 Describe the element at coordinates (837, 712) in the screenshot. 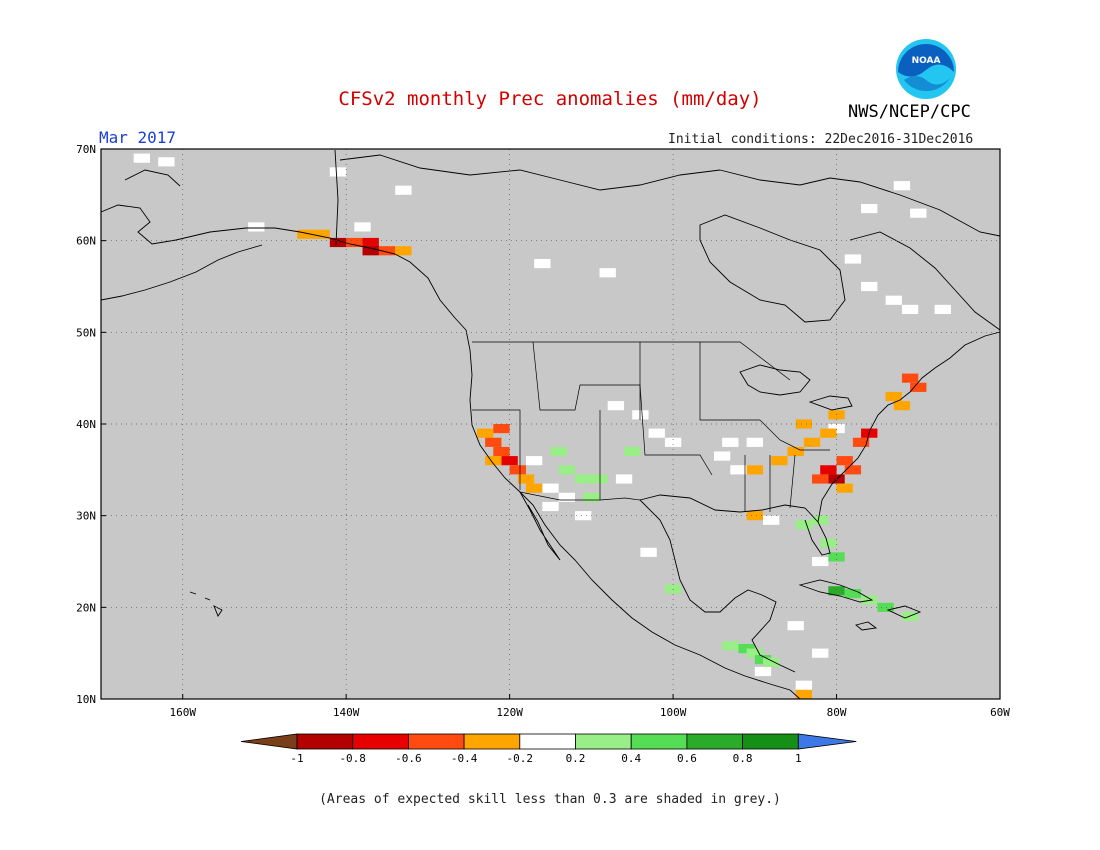

I see `lon-tick-label: 80W` at that location.